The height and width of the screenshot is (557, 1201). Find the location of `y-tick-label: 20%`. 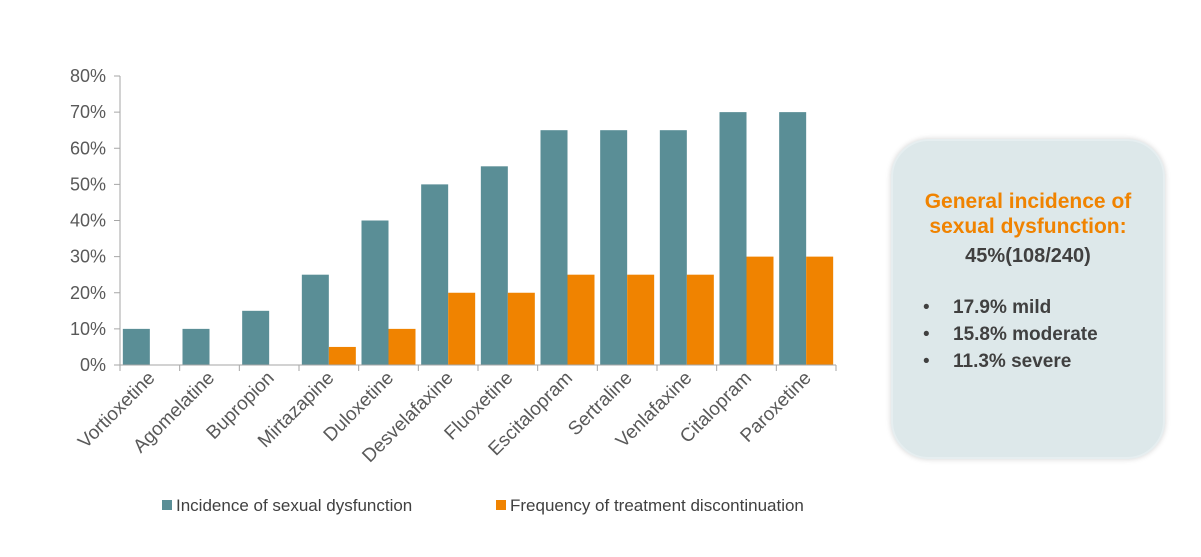

y-tick-label: 20% is located at coordinates (88, 293).